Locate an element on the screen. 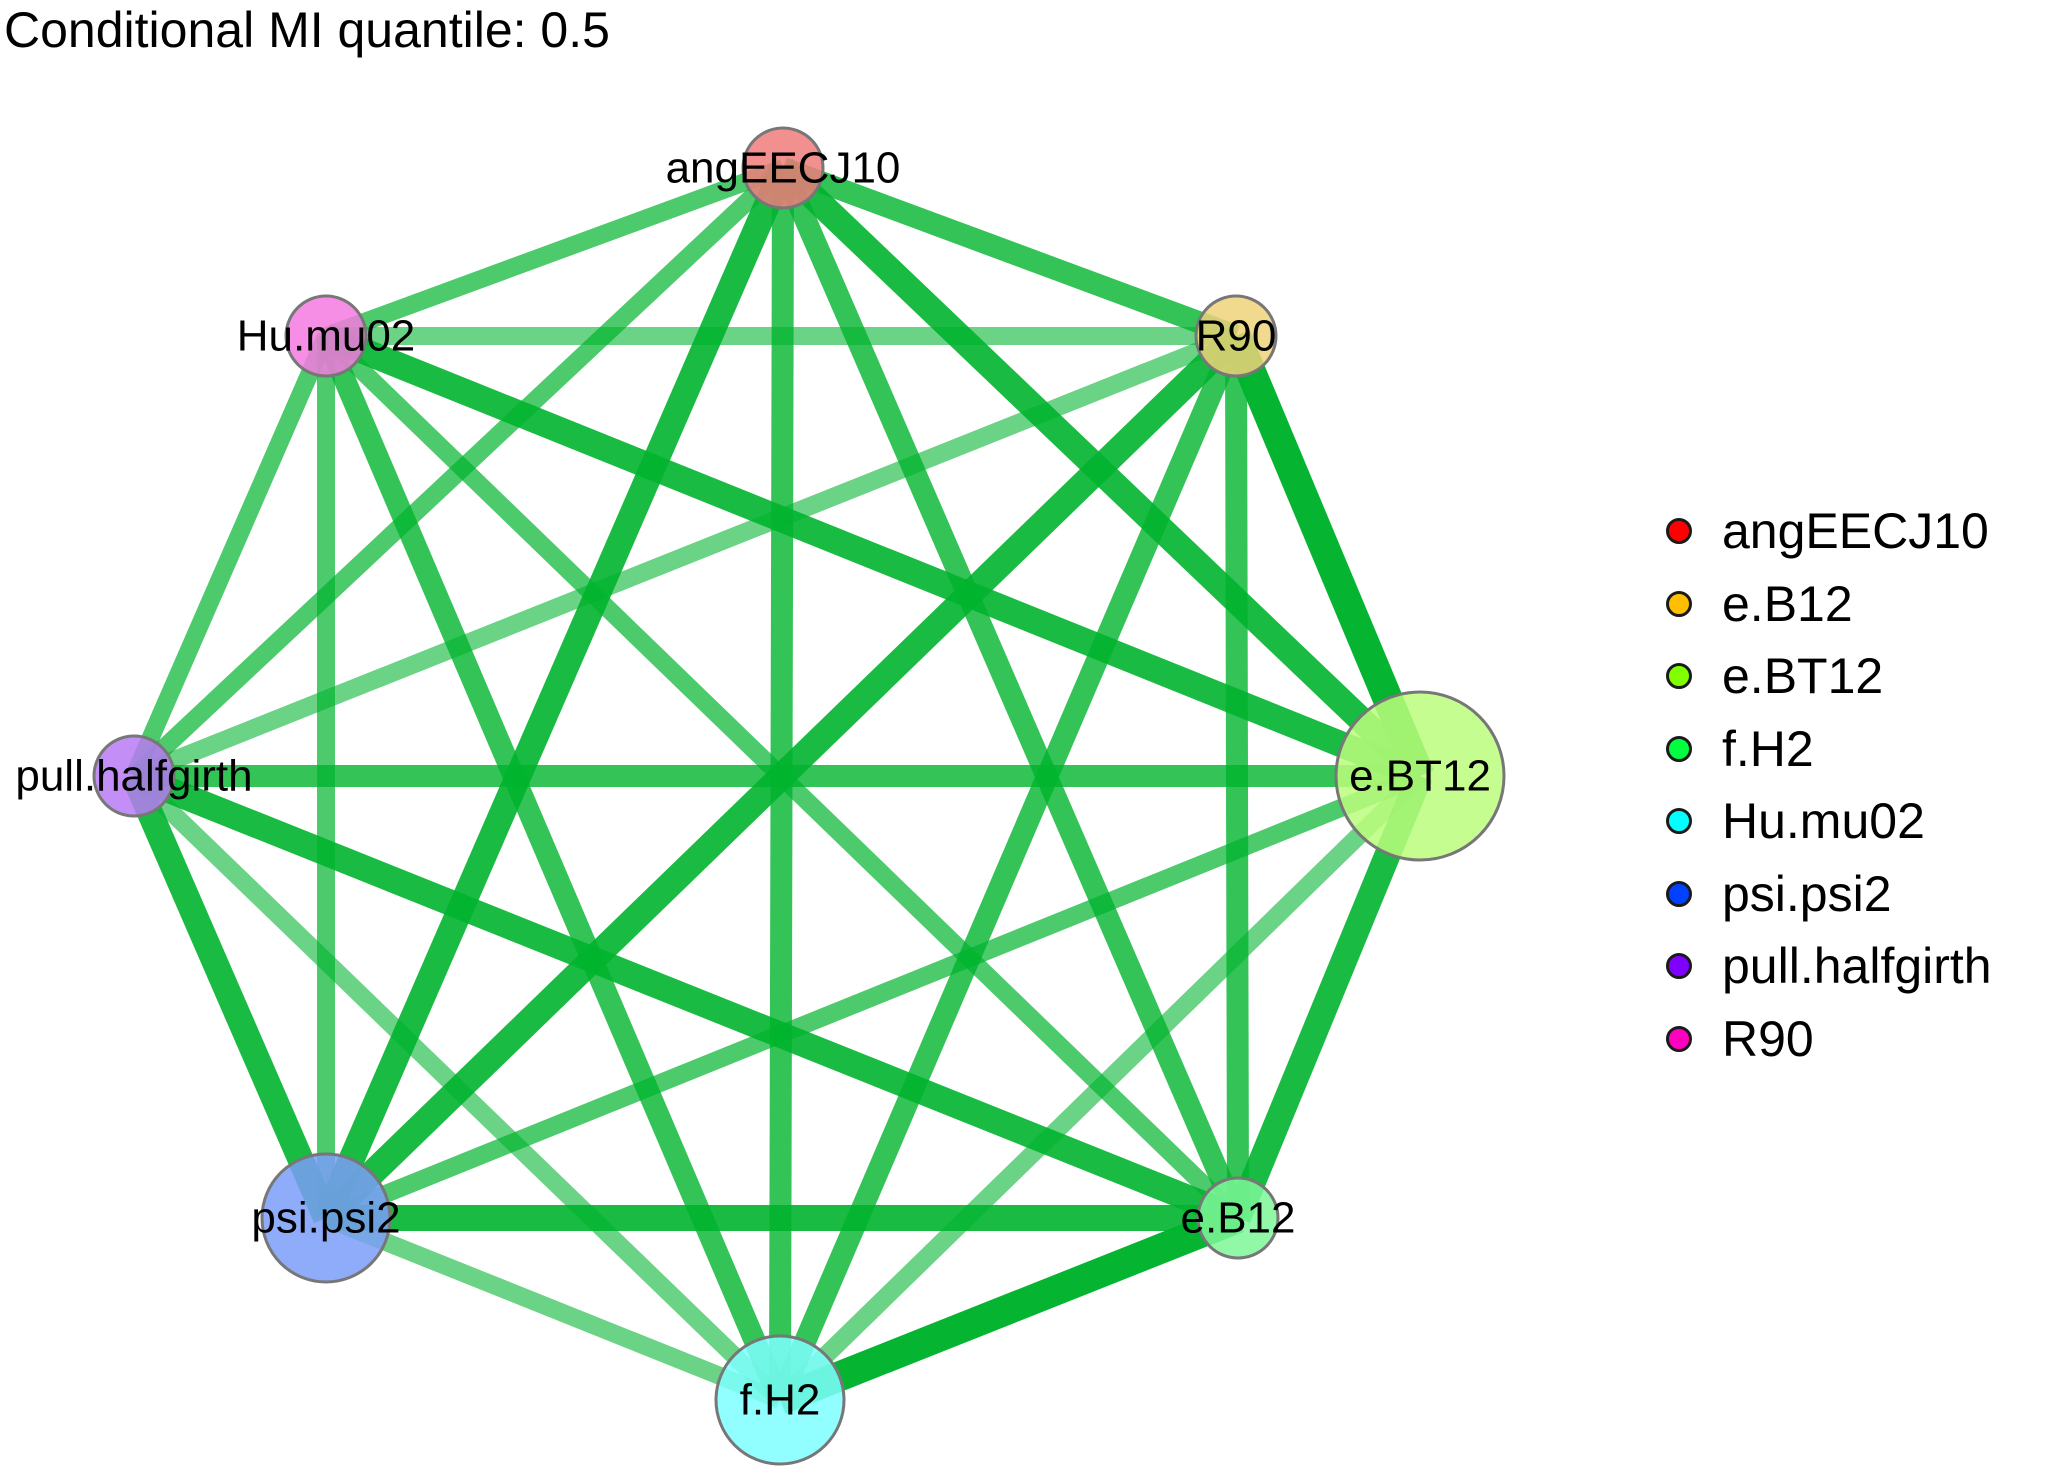 The height and width of the screenshot is (1475, 2060). legend-label: e.B12 is located at coordinates (1787, 603).